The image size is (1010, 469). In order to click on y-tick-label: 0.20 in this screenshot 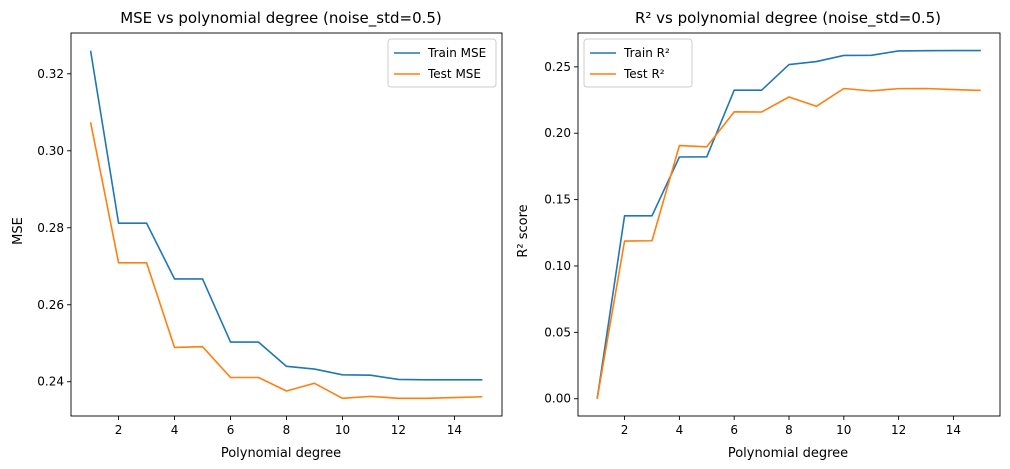, I will do `click(557, 133)`.